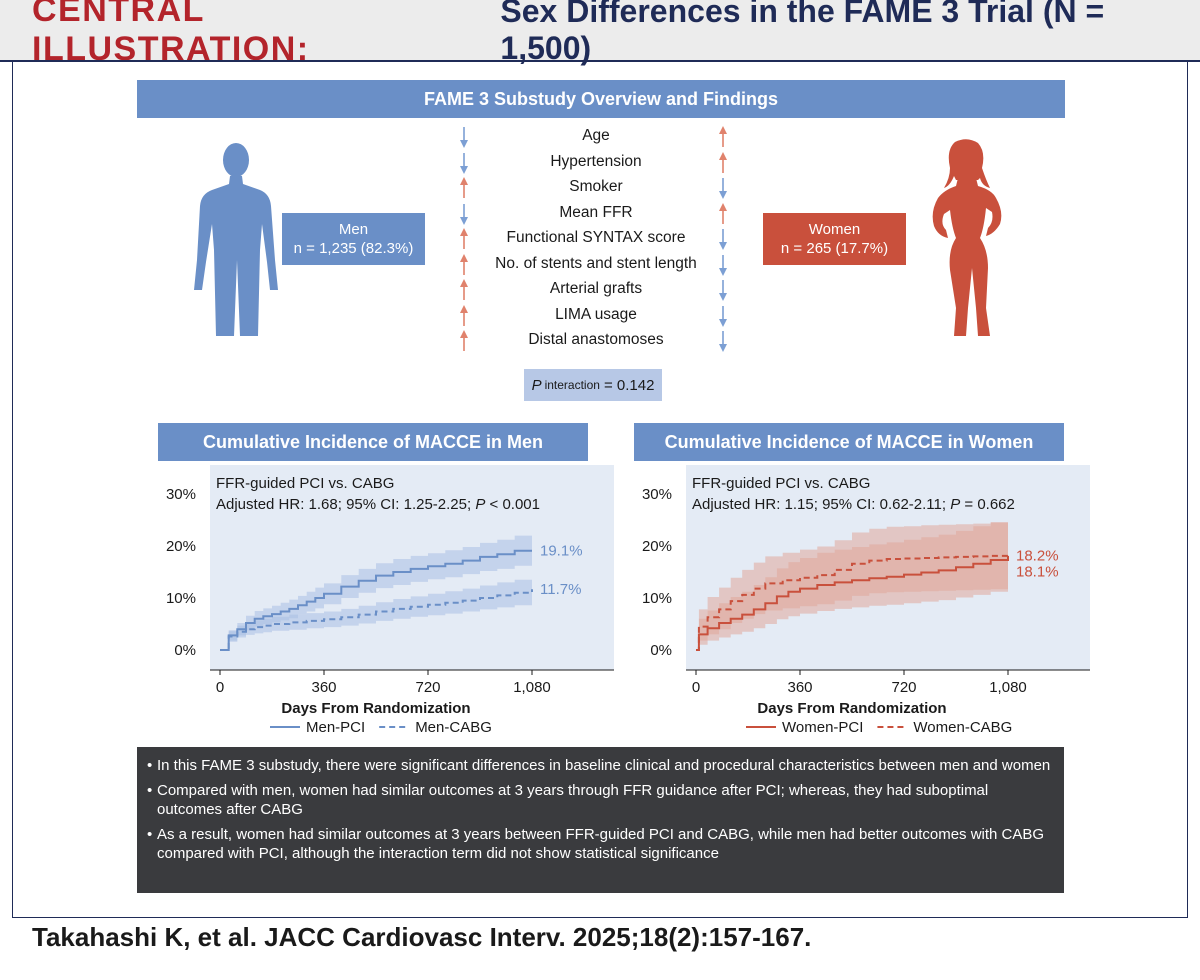 The width and height of the screenshot is (1200, 980). I want to click on end-value-label: 19.1%, so click(561, 551).